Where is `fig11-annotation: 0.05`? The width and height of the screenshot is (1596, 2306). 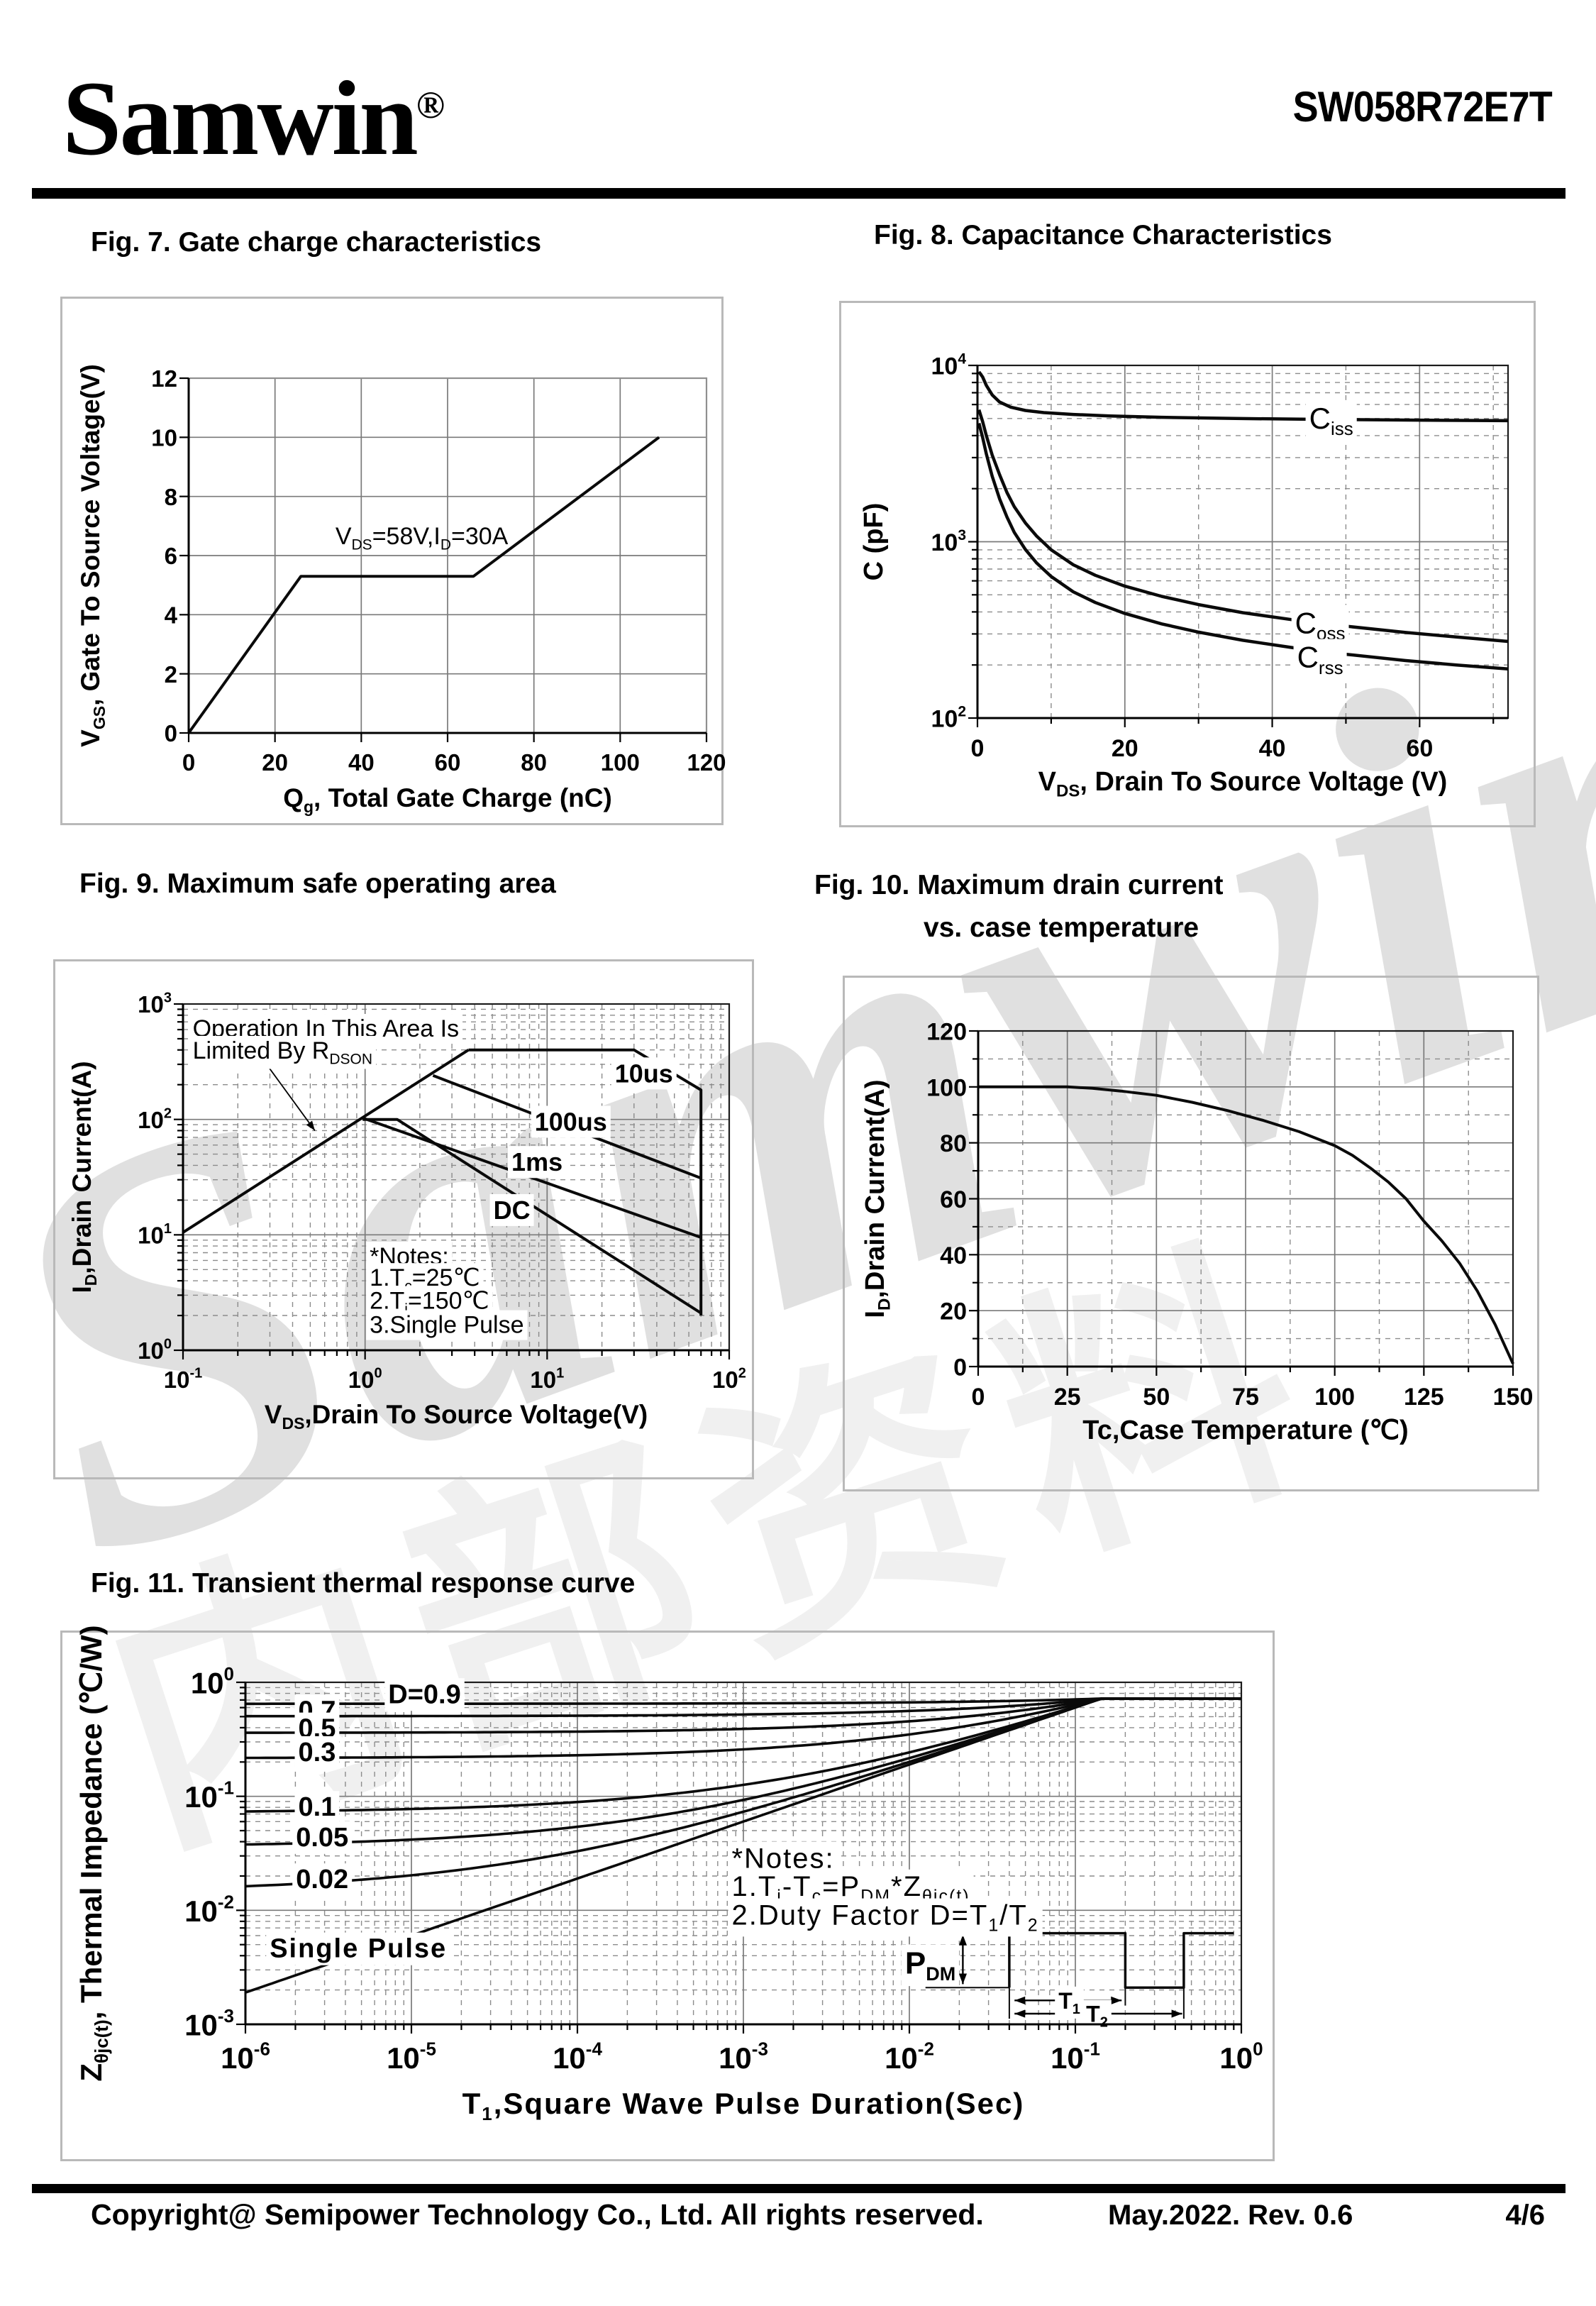 fig11-annotation: 0.05 is located at coordinates (322, 1838).